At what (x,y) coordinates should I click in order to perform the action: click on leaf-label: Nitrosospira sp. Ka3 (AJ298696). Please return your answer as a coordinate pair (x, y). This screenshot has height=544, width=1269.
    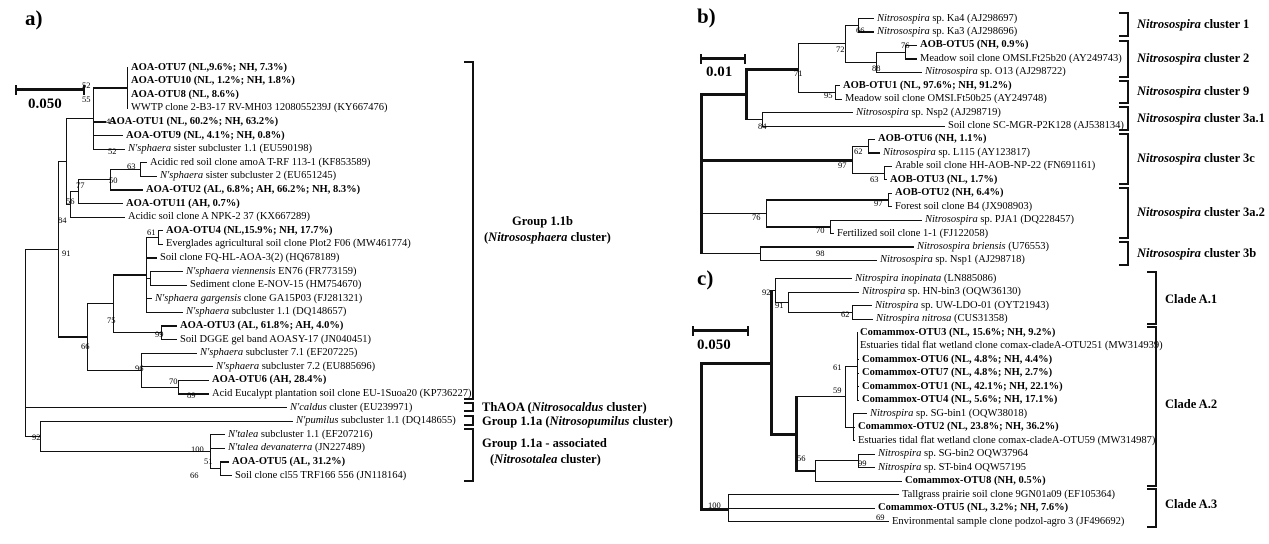
    Looking at the image, I should click on (947, 31).